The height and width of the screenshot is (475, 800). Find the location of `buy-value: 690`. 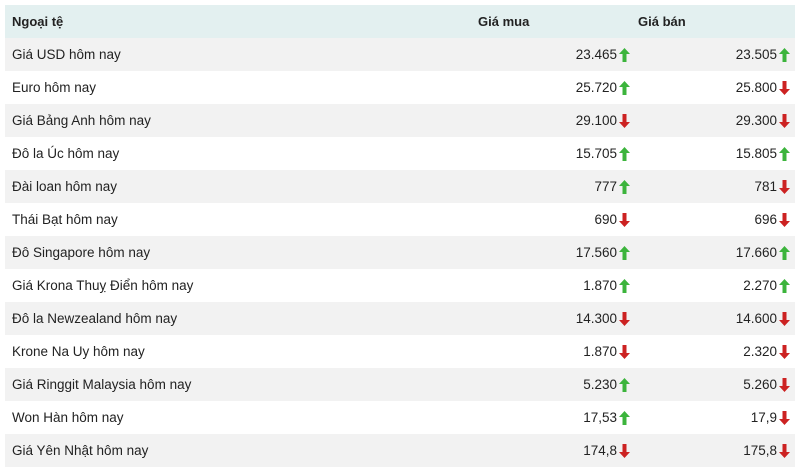

buy-value: 690 is located at coordinates (605, 219).